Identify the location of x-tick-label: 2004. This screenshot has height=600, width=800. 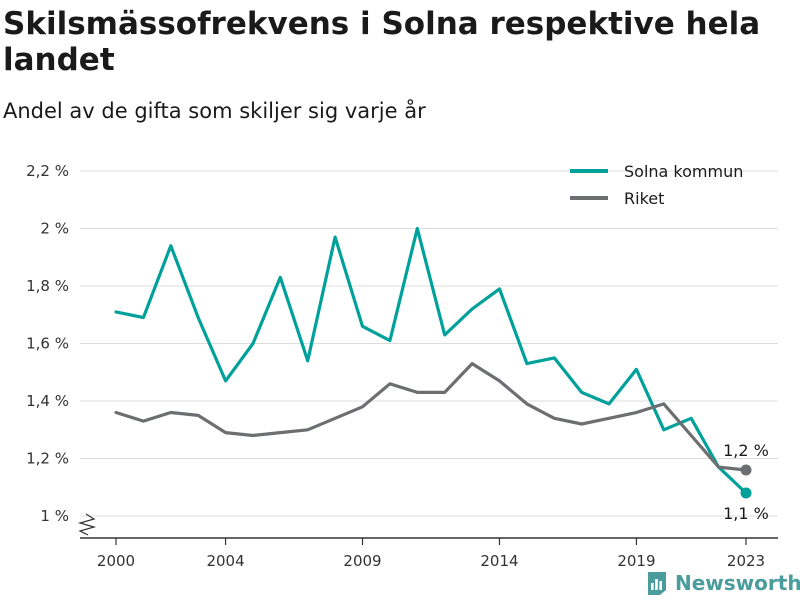
(225, 561).